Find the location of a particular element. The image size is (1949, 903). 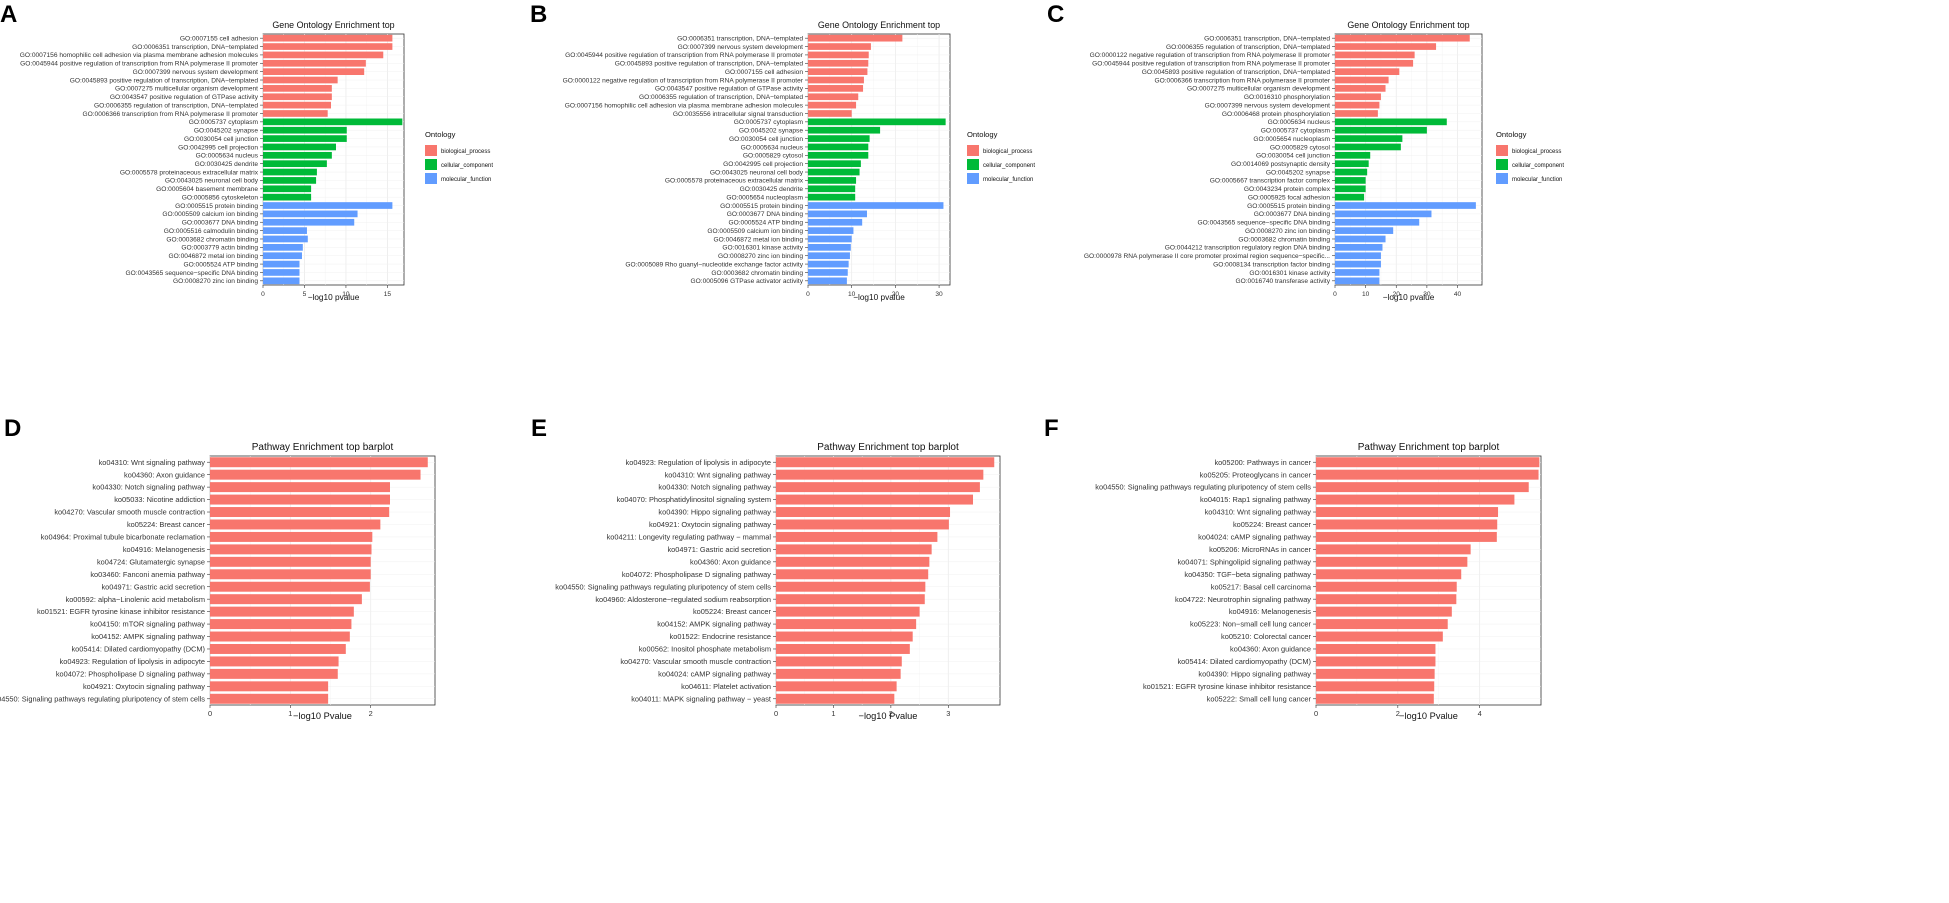

category-label: GO:0003677 DNA binding is located at coordinates (220, 223).